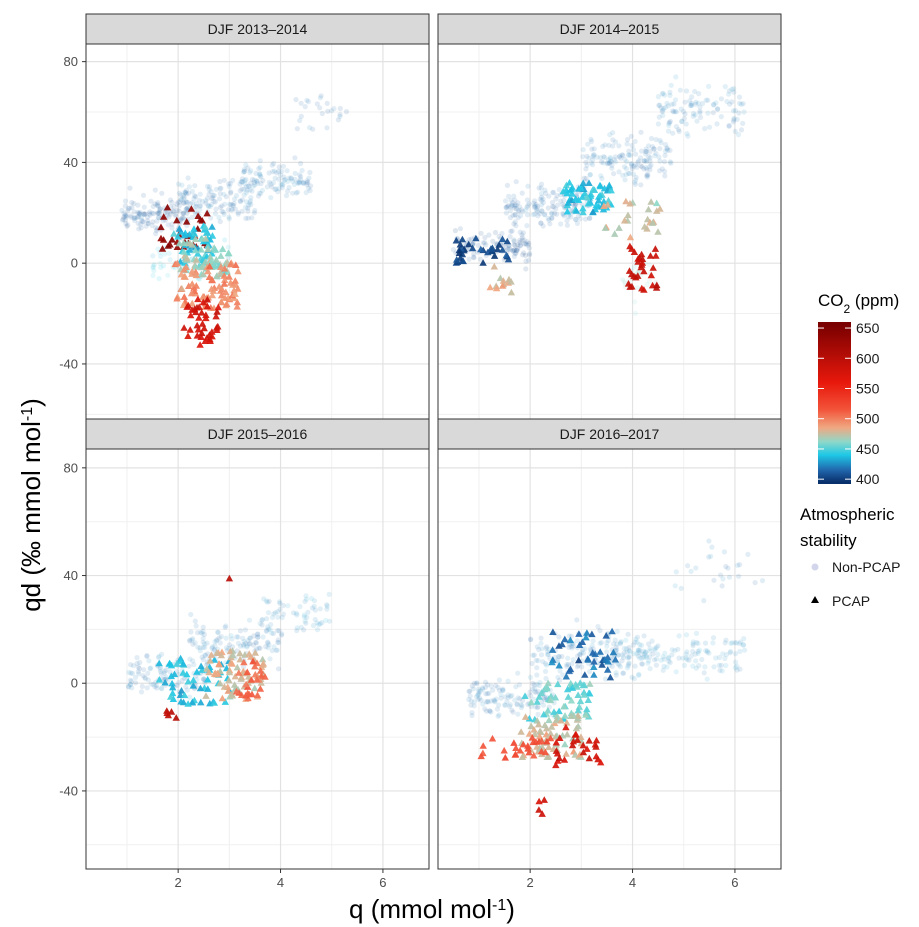  Describe the element at coordinates (257, 29) in the screenshot. I see `facet-strip` at that location.